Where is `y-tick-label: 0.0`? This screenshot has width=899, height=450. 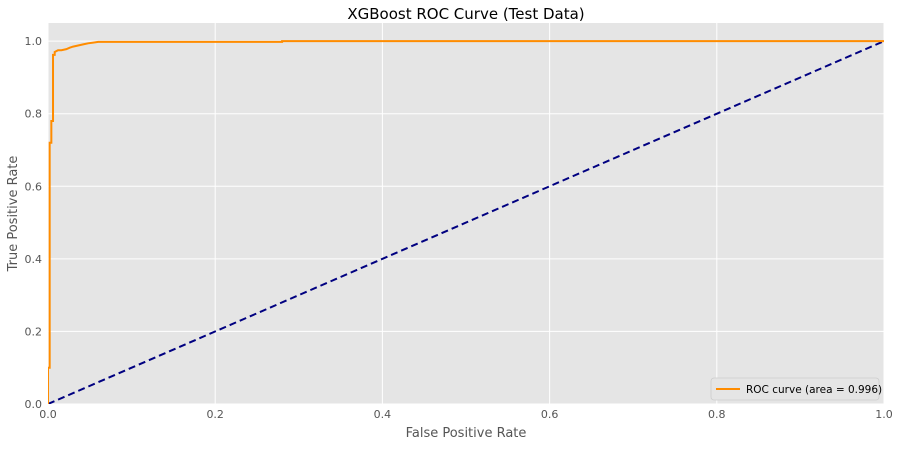
y-tick-label: 0.0 is located at coordinates (34, 404).